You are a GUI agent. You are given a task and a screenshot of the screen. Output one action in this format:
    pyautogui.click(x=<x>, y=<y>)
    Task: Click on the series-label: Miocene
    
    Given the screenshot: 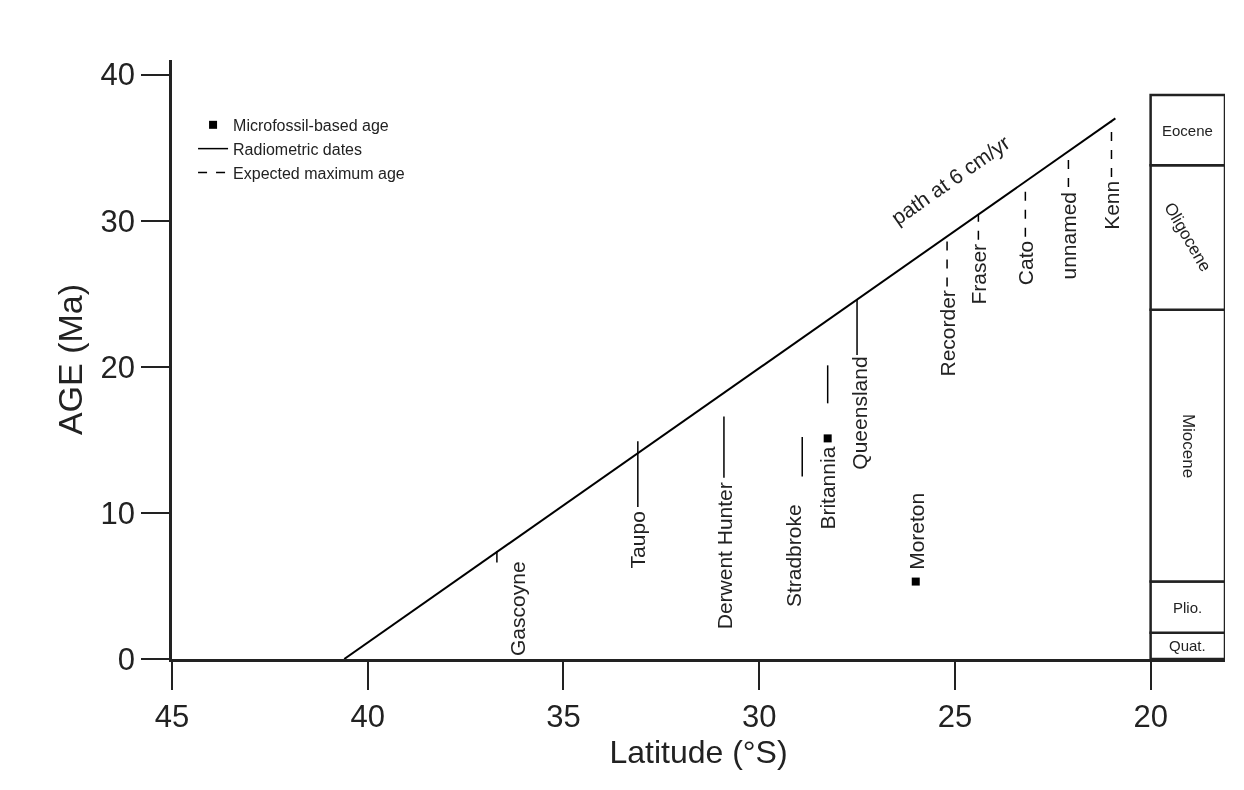 What is the action you would take?
    pyautogui.click(x=1188, y=446)
    